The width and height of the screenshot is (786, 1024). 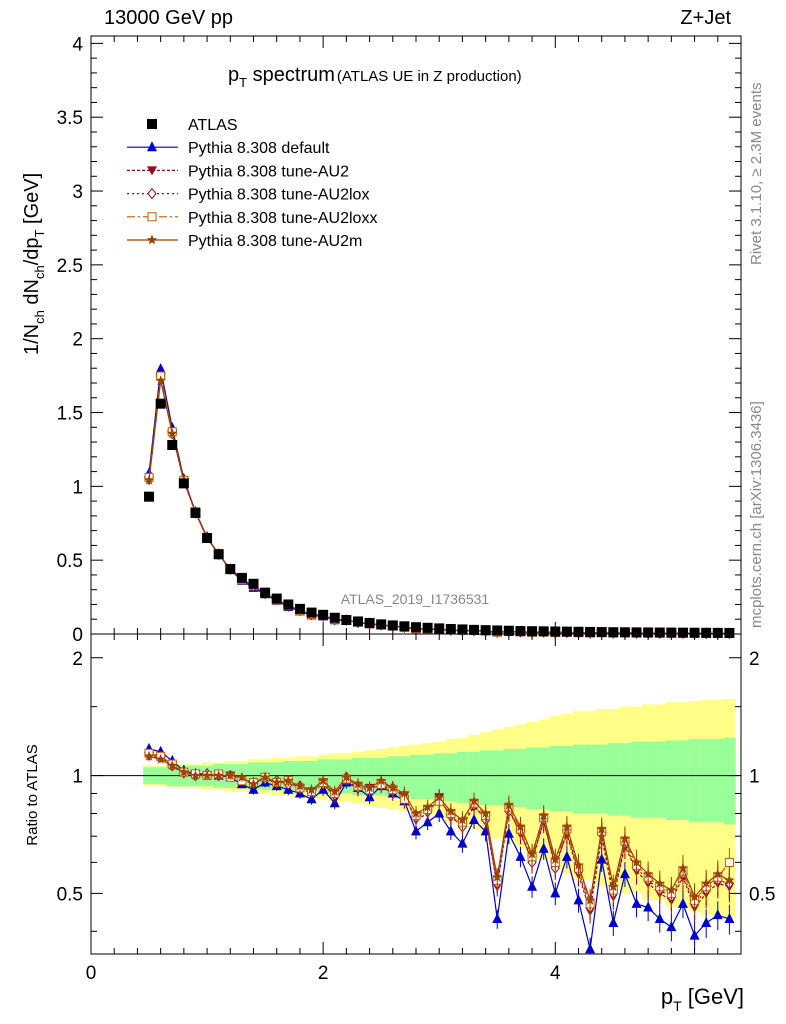 What do you see at coordinates (77, 44) in the screenshot?
I see `main-ytick-label: 4` at bounding box center [77, 44].